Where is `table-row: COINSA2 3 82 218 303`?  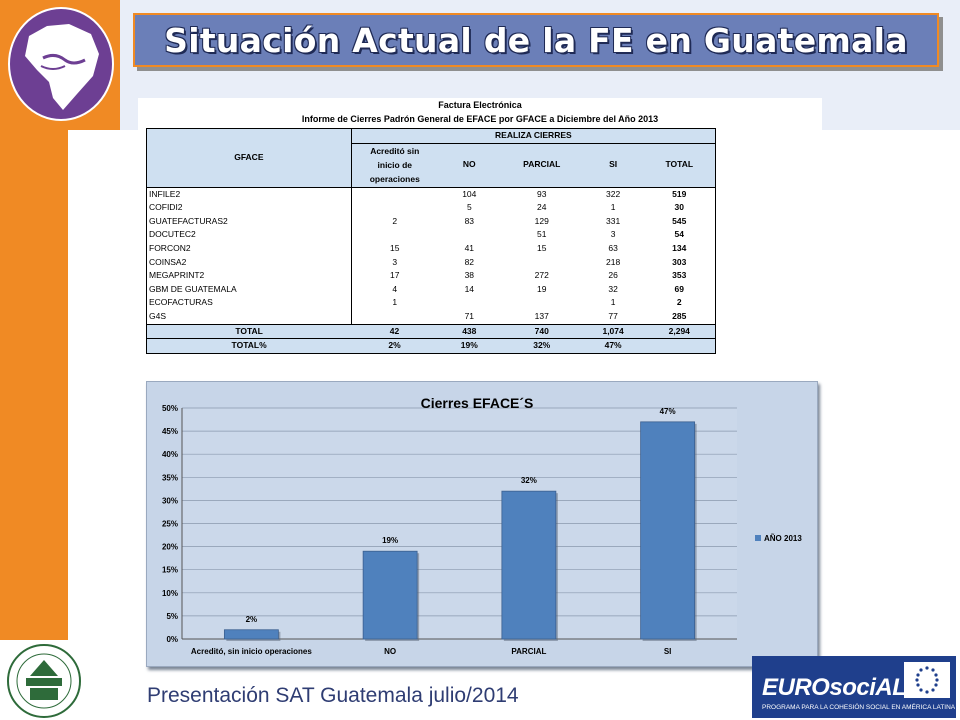
table-row: COINSA2 3 82 218 303 is located at coordinates (431, 262).